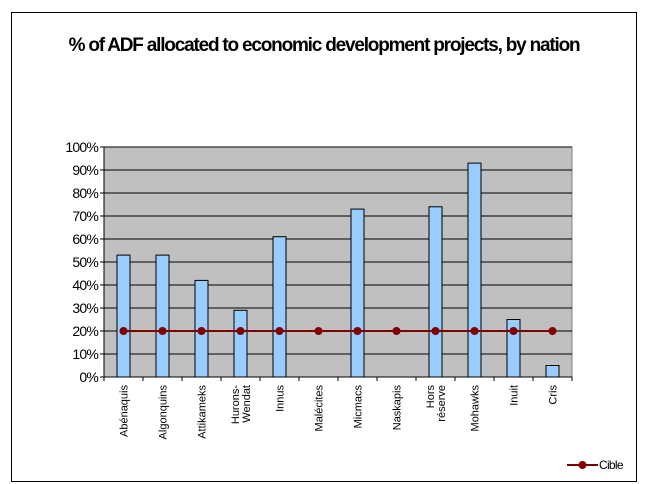 This screenshot has width=650, height=484. Describe the element at coordinates (81, 147) in the screenshot. I see `y-tick-label: 100%` at that location.